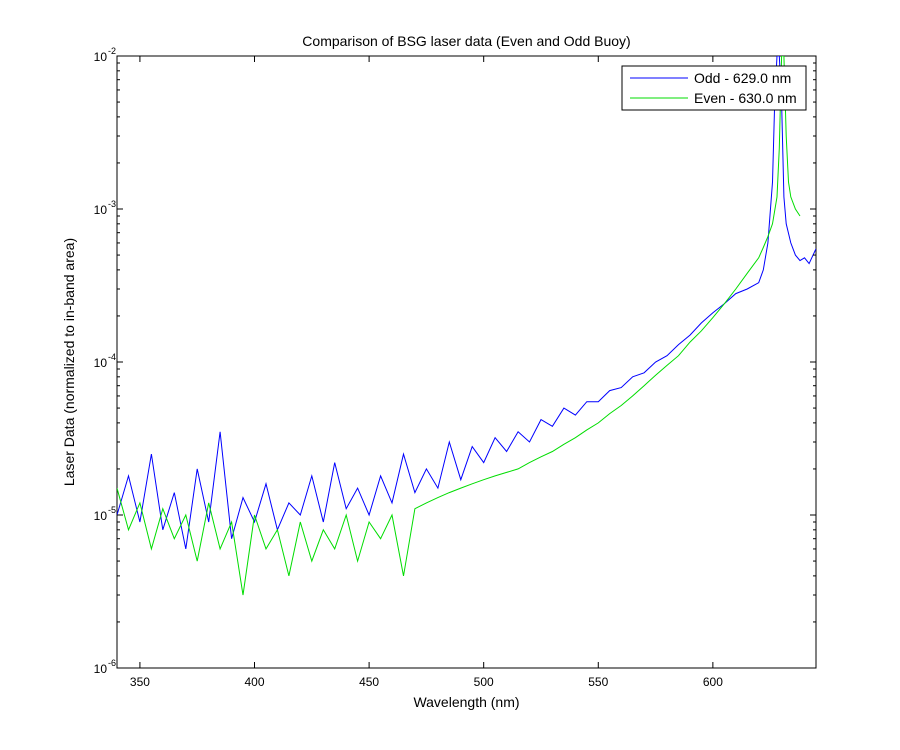 The height and width of the screenshot is (750, 900). I want to click on x-tick-label: 350, so click(140, 682).